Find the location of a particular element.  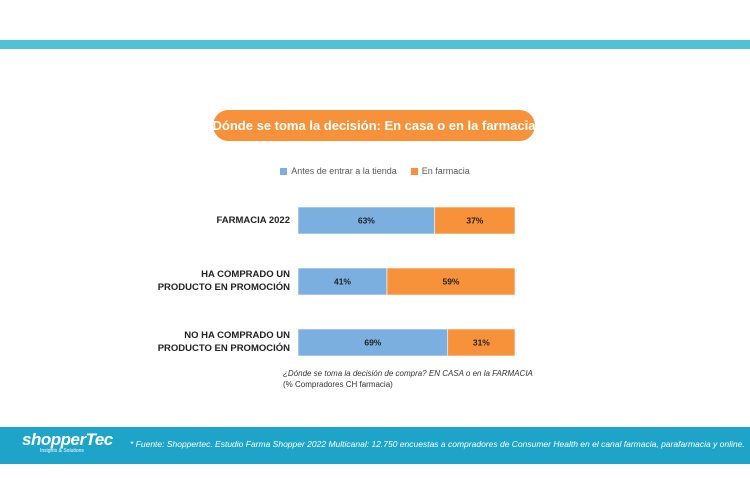

data-label-farmacia-2: 31% is located at coordinates (481, 343).